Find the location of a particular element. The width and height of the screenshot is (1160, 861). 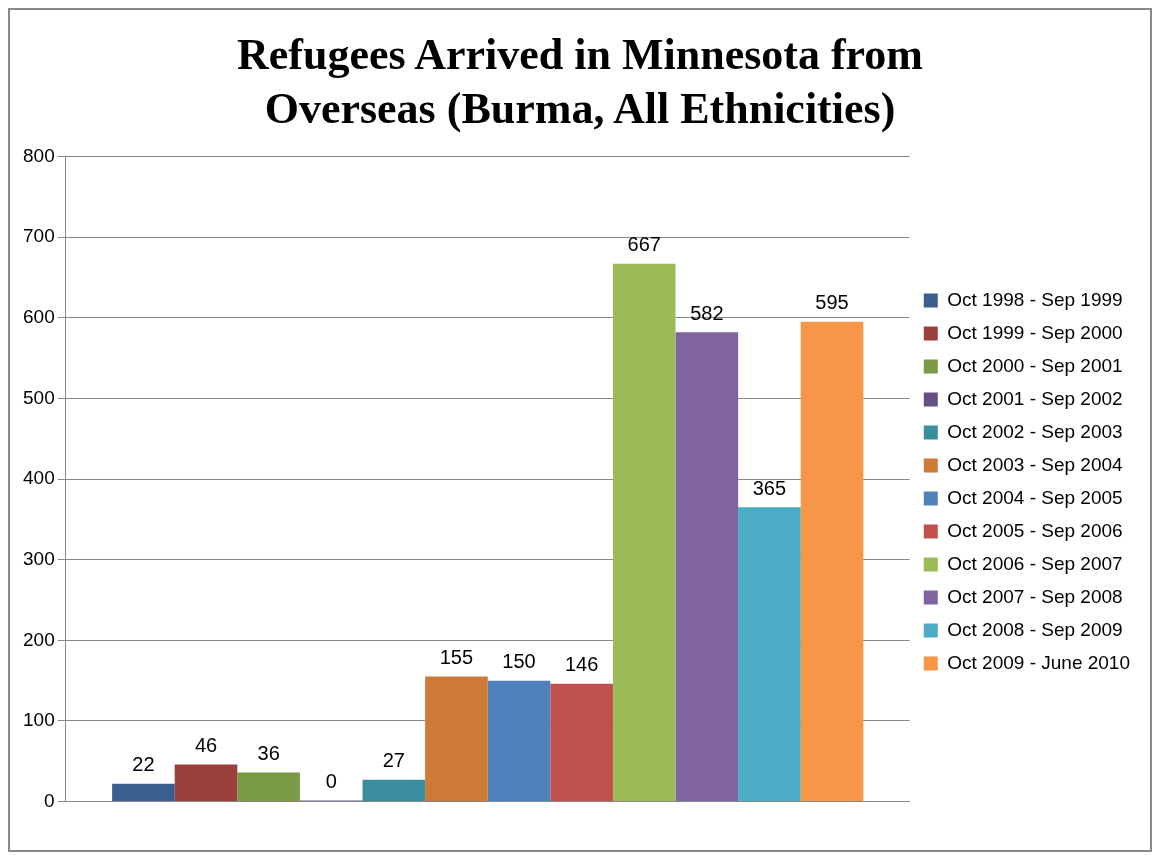

data-label: 36 is located at coordinates (268, 753).